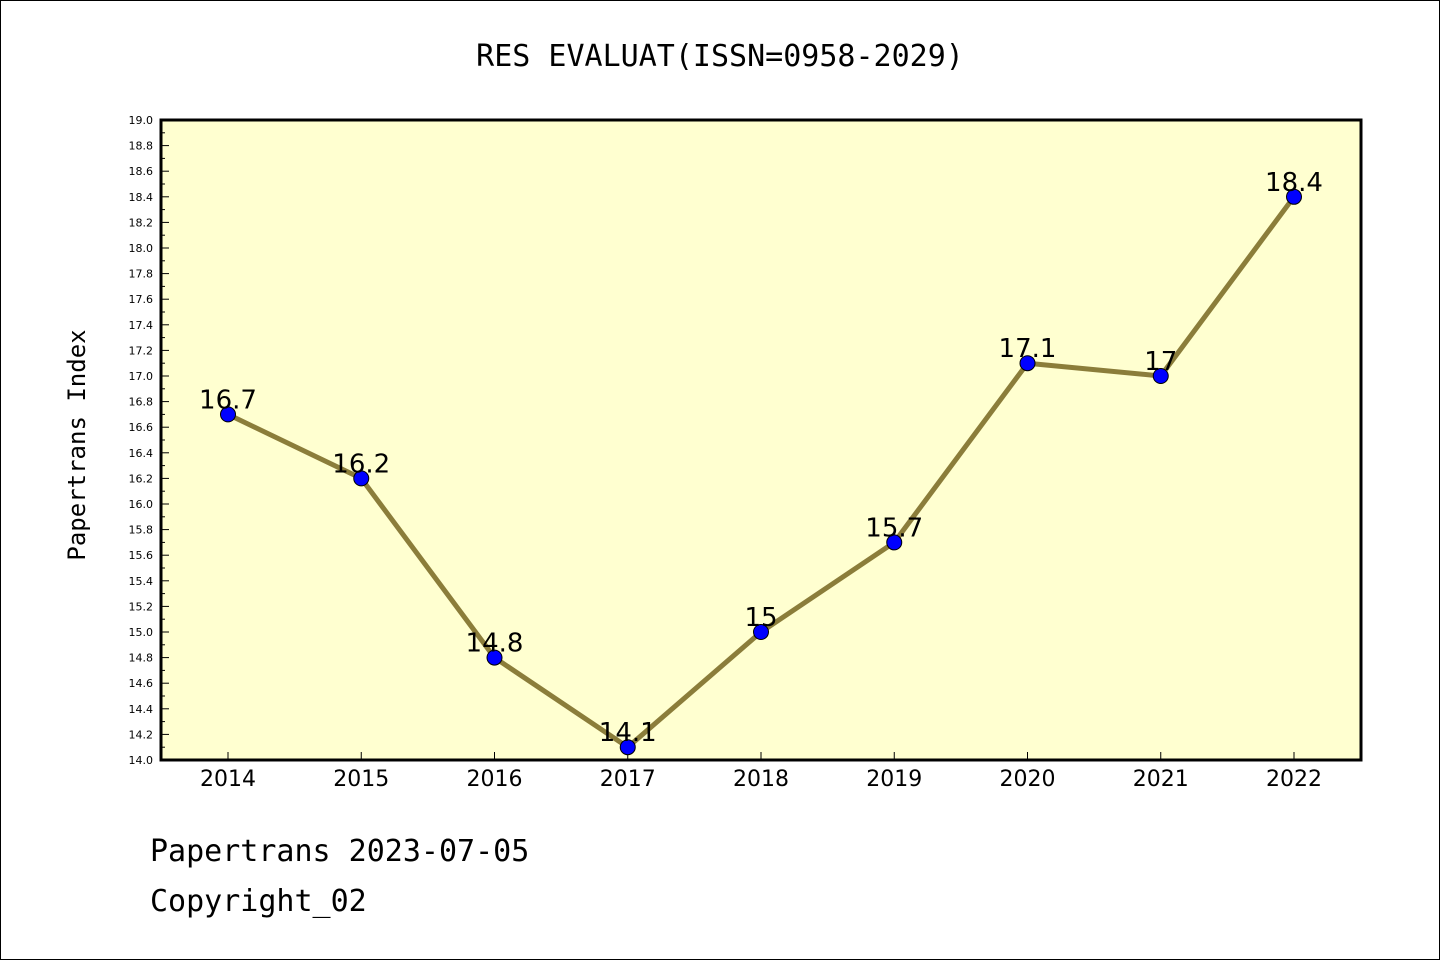 The image size is (1440, 960). What do you see at coordinates (720, 56) in the screenshot?
I see `chart-title: RES EVALUAT(ISSN=0958-2029)` at bounding box center [720, 56].